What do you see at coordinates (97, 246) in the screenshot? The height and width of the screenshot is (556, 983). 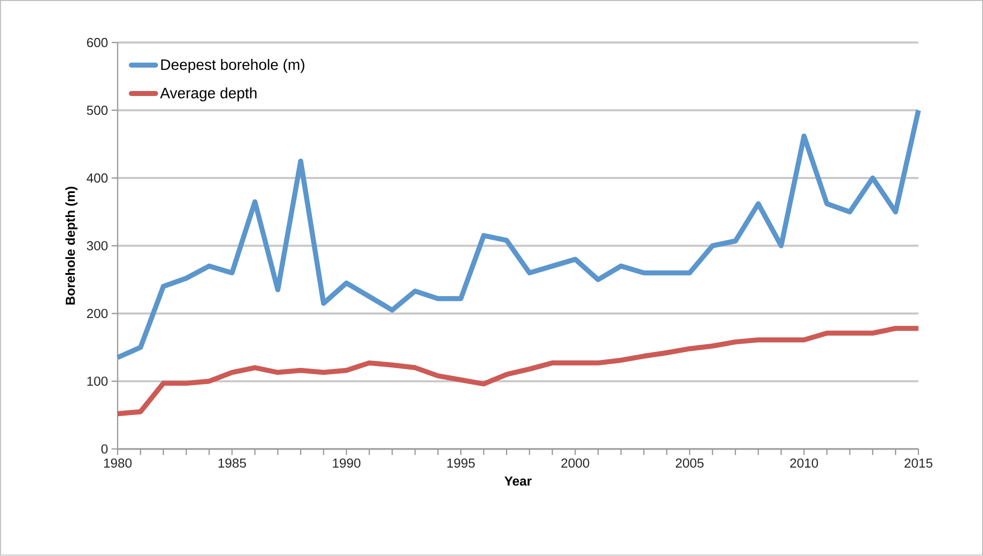 I see `y-tick-label: 300` at bounding box center [97, 246].